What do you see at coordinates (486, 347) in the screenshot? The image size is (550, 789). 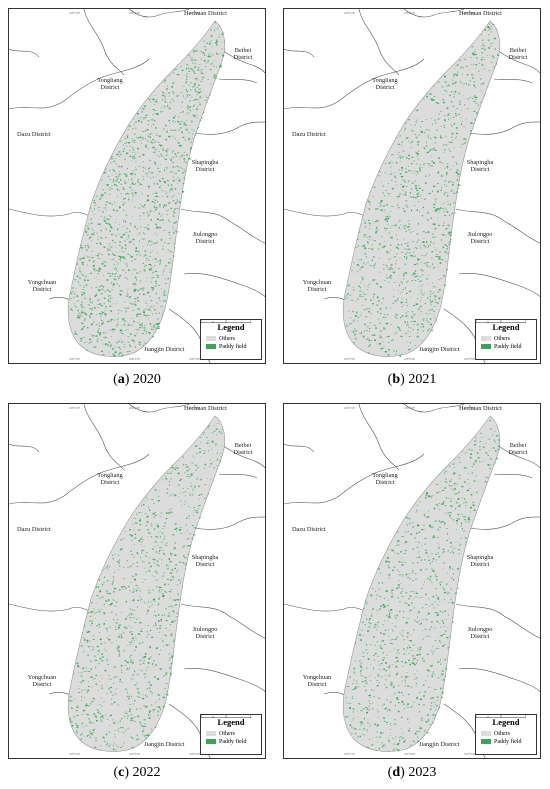 I see `paddy-swatch-icon` at bounding box center [486, 347].